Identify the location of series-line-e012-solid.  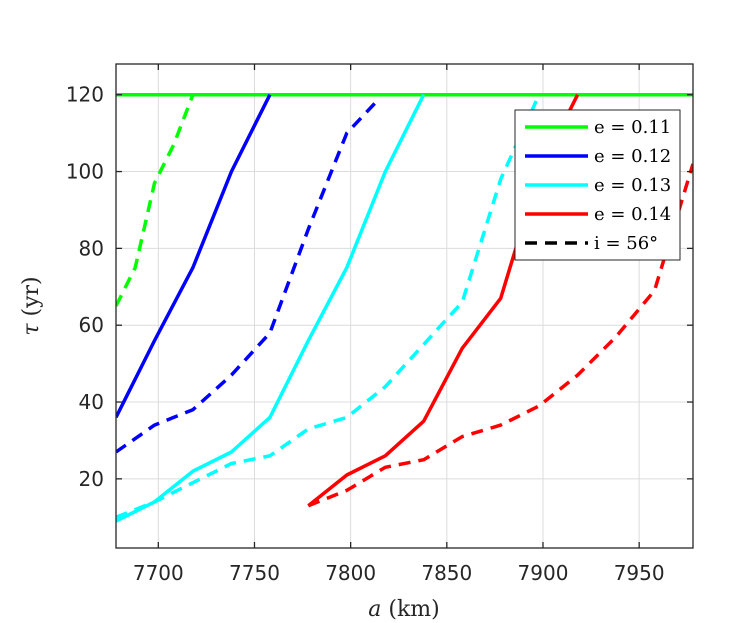
(194, 256).